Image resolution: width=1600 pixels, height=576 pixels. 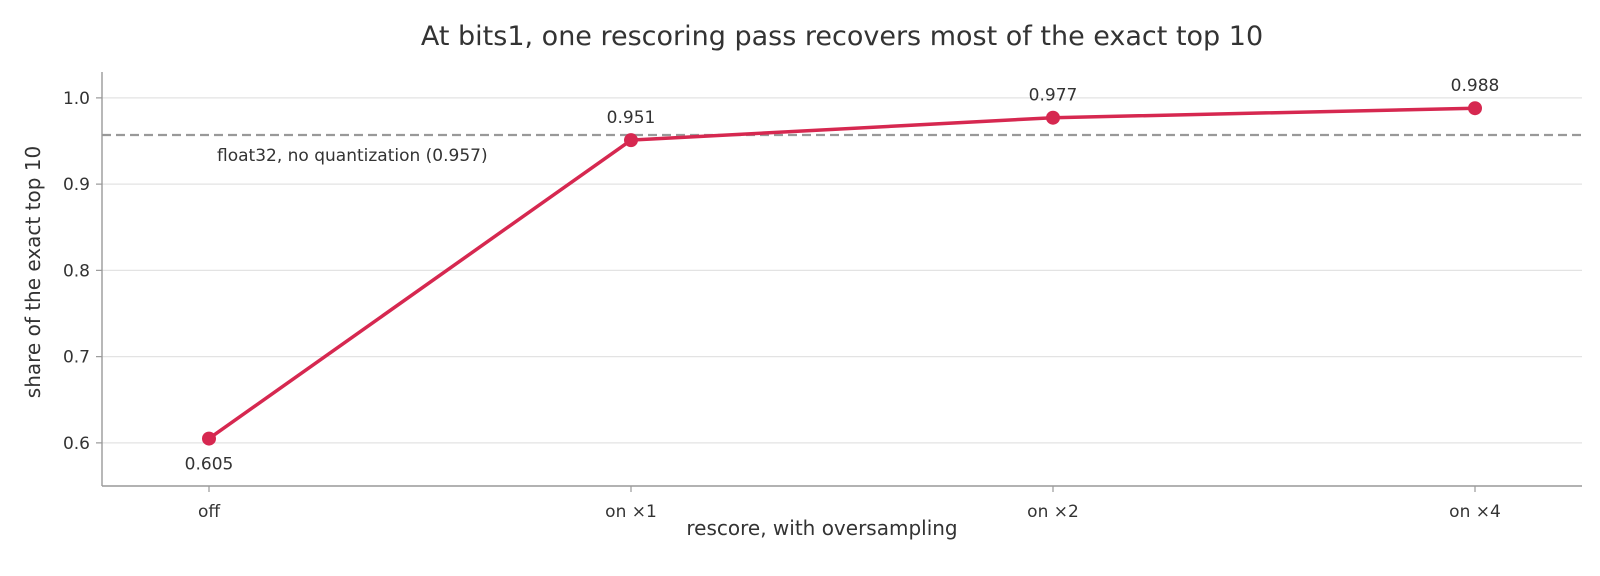 What do you see at coordinates (1053, 96) in the screenshot?
I see `data-label: 0.977` at bounding box center [1053, 96].